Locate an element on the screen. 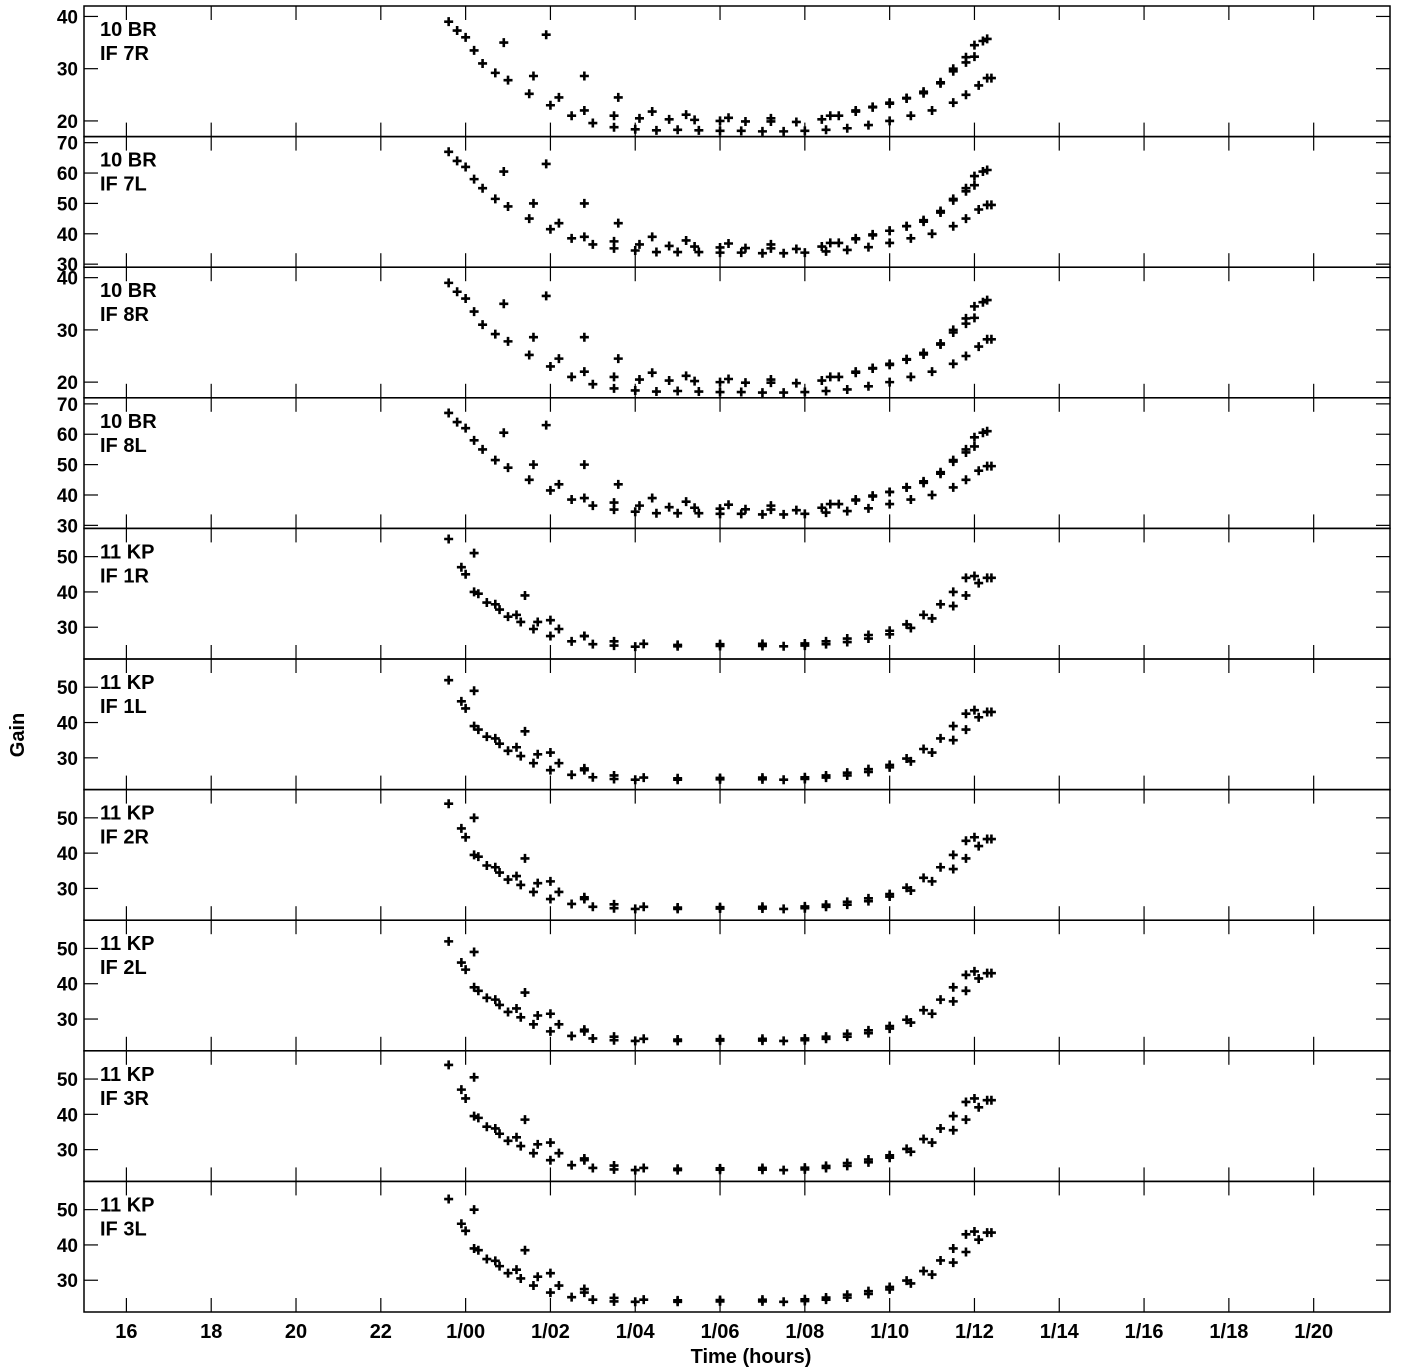  y-tick-label: 30 is located at coordinates (67, 70).